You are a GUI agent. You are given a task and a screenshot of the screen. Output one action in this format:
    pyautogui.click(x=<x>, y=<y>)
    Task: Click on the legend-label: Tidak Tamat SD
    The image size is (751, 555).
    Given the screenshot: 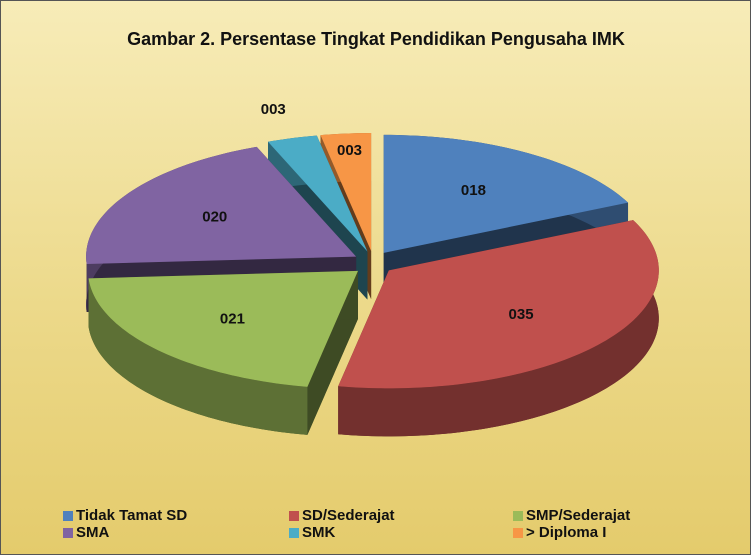 What is the action you would take?
    pyautogui.click(x=131, y=515)
    